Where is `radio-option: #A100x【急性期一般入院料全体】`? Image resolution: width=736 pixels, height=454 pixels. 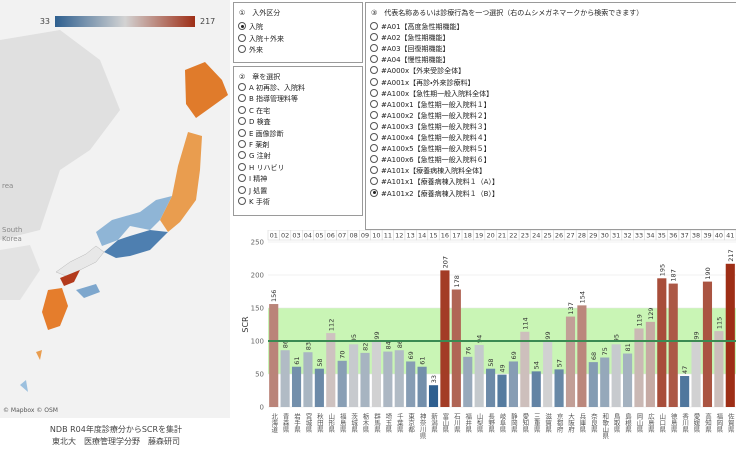 radio-option: #A100x【急性期一般入院料全体】 is located at coordinates (432, 93).